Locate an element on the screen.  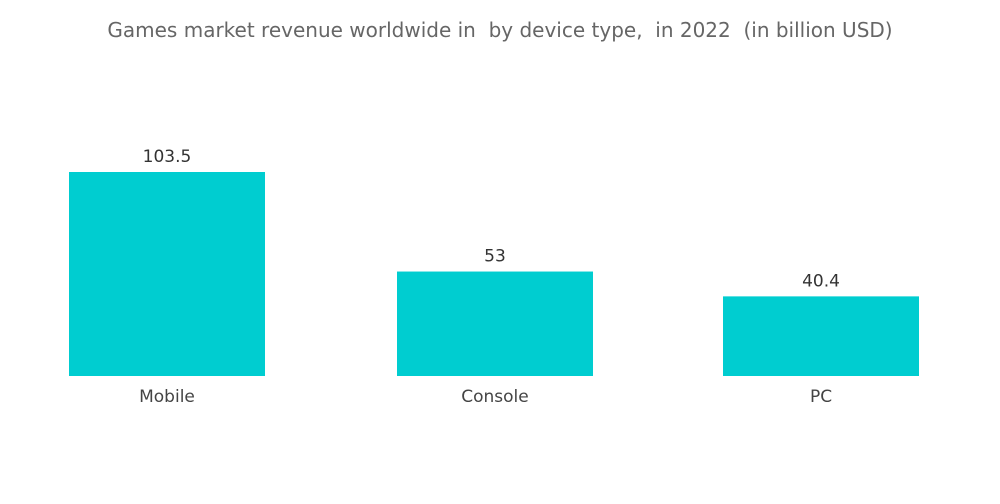
category-labels-layer: Mobile Console PC is located at coordinates (485, 397).